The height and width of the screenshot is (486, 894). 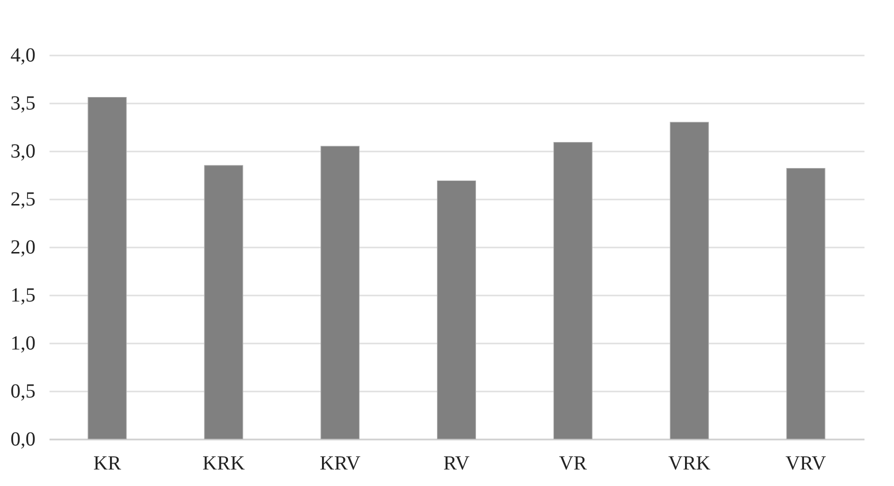 I want to click on x-tick-label: RV, so click(x=456, y=463).